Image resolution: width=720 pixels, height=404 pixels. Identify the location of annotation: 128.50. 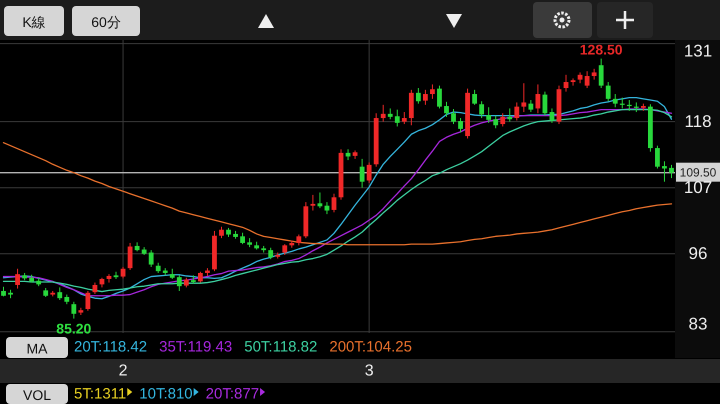
(601, 50).